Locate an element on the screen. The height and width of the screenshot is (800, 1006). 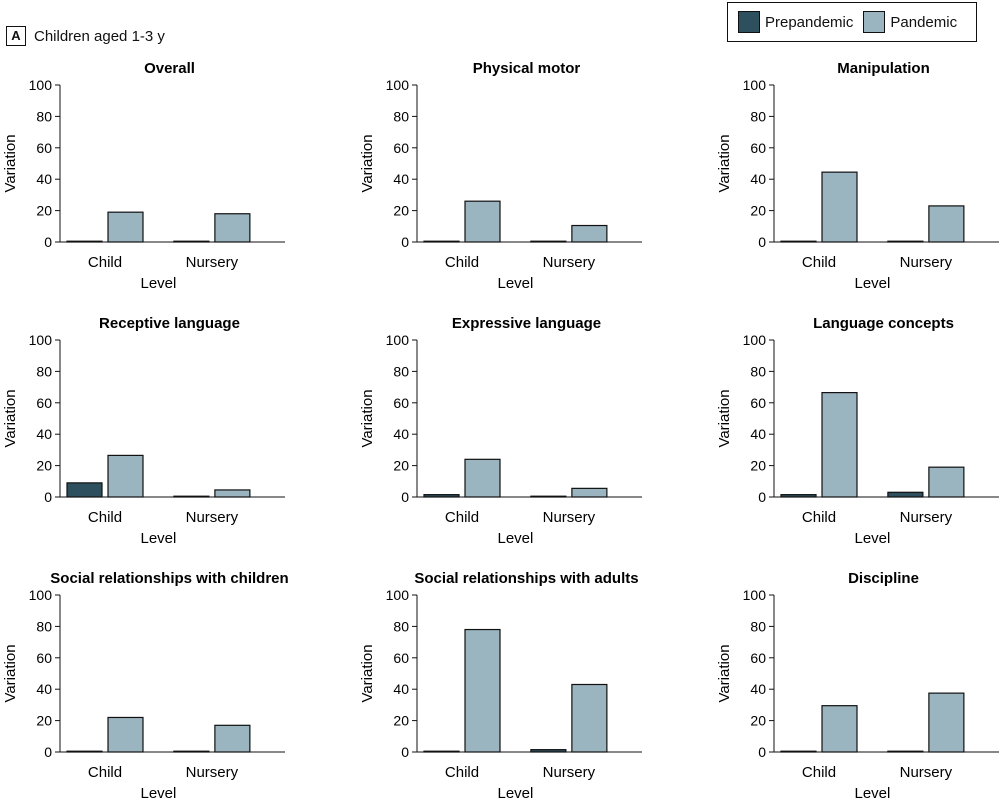
panel-caption: Children aged 1-3 y is located at coordinates (99, 36).